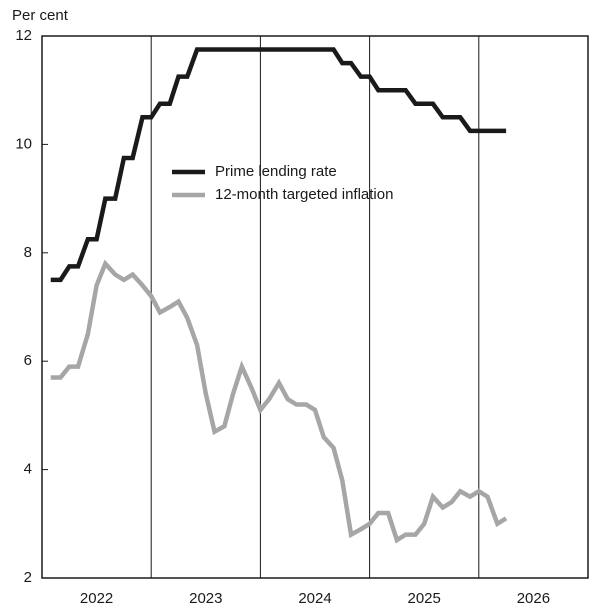 Image resolution: width=592 pixels, height=609 pixels. Describe the element at coordinates (28, 577) in the screenshot. I see `y-tick-label: 2` at that location.